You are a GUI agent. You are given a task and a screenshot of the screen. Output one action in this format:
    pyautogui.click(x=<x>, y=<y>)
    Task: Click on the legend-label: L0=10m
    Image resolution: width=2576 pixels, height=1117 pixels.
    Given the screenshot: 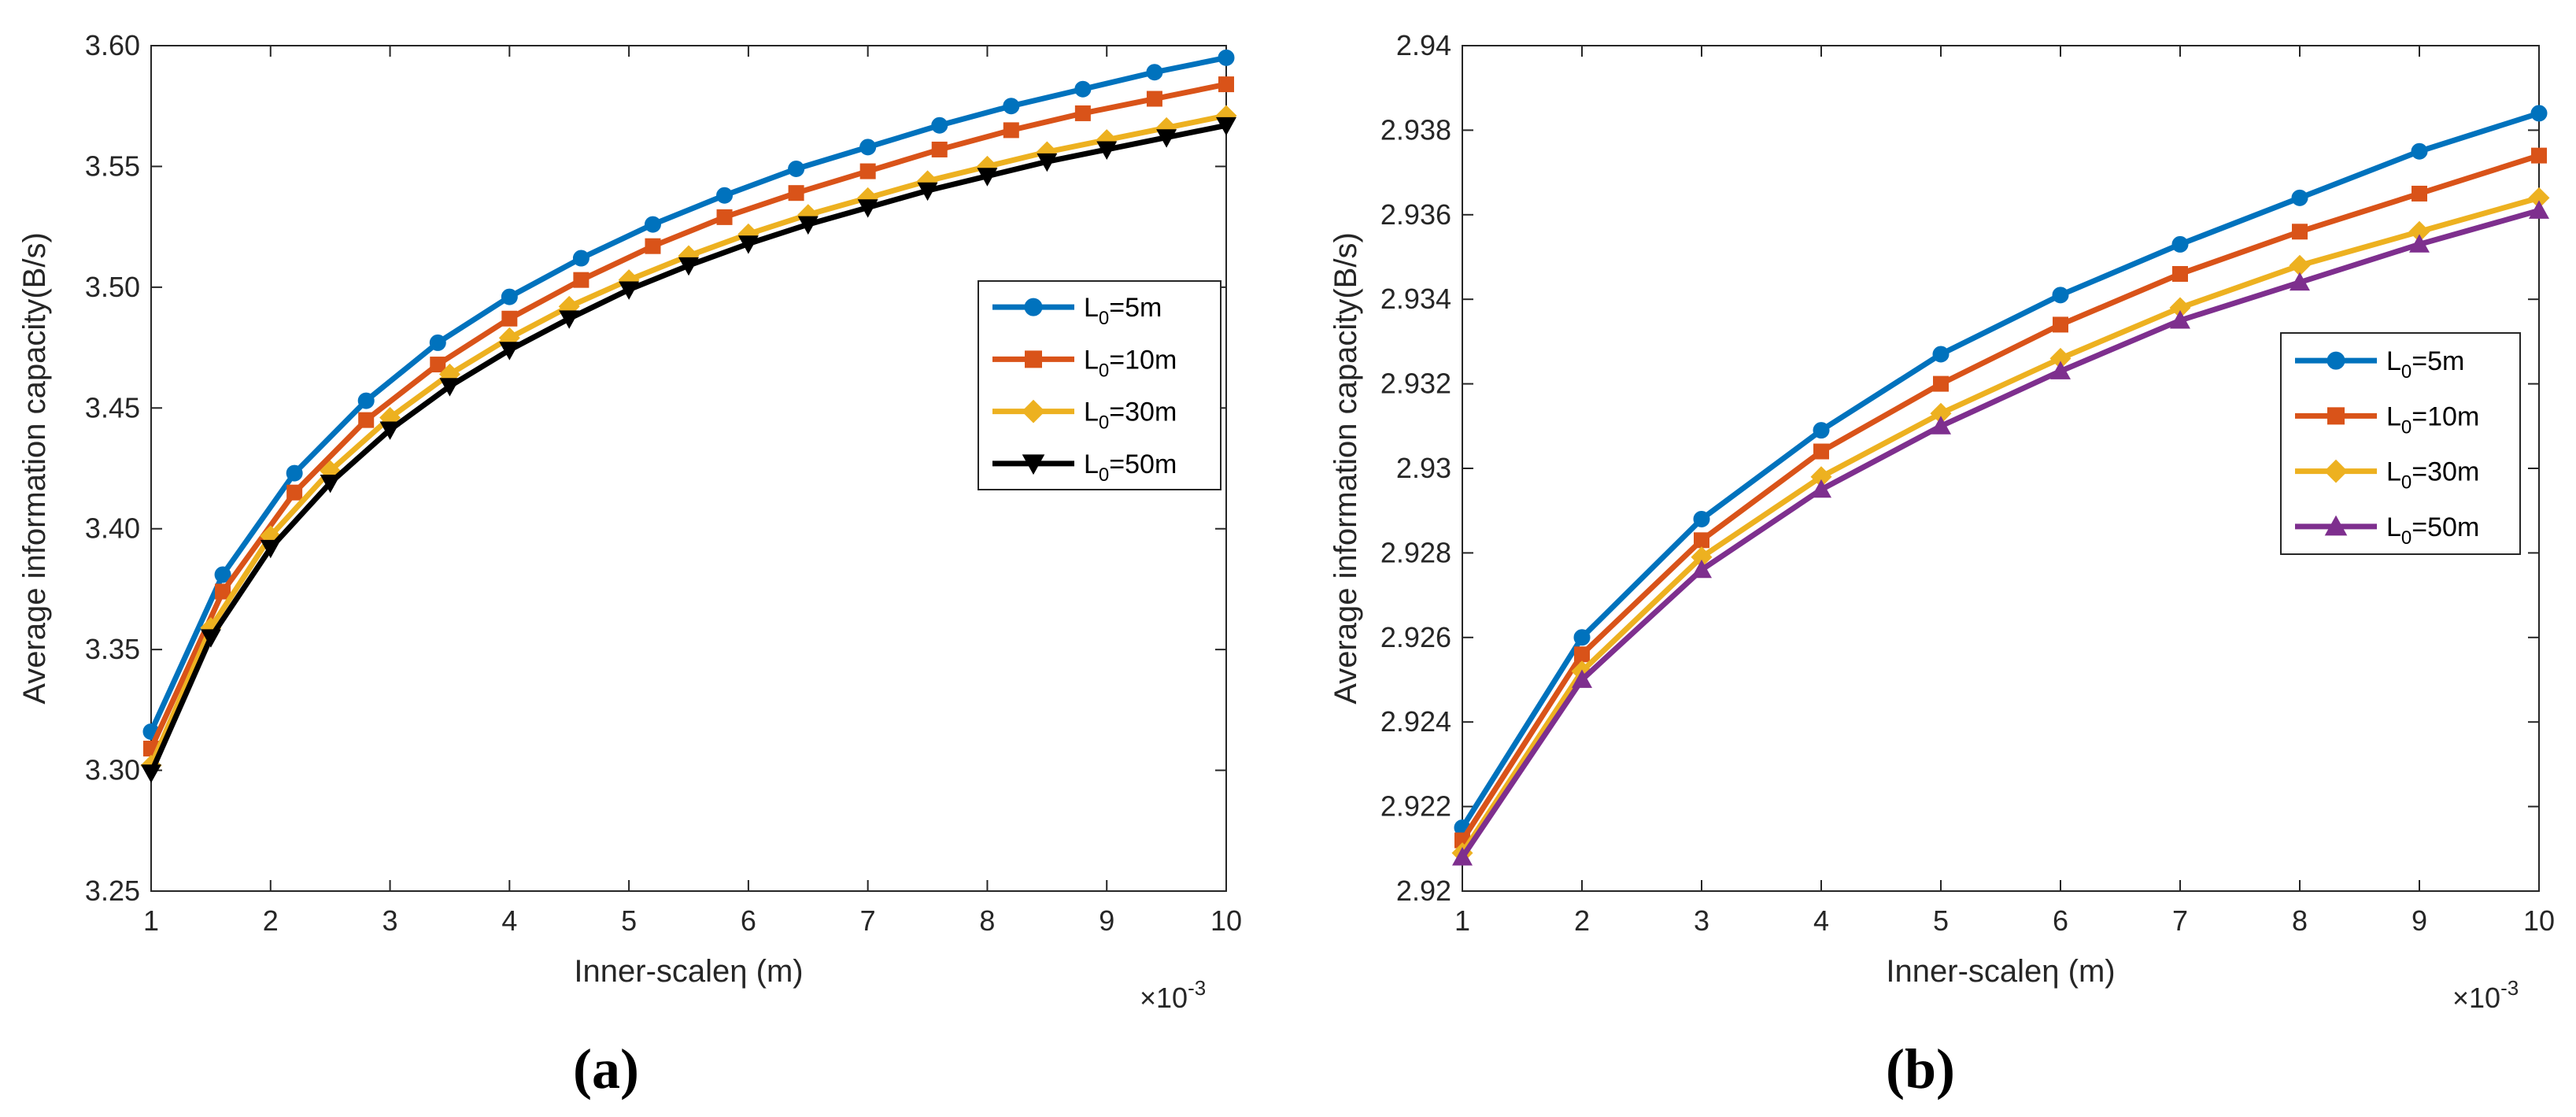 What is the action you would take?
    pyautogui.click(x=1130, y=363)
    